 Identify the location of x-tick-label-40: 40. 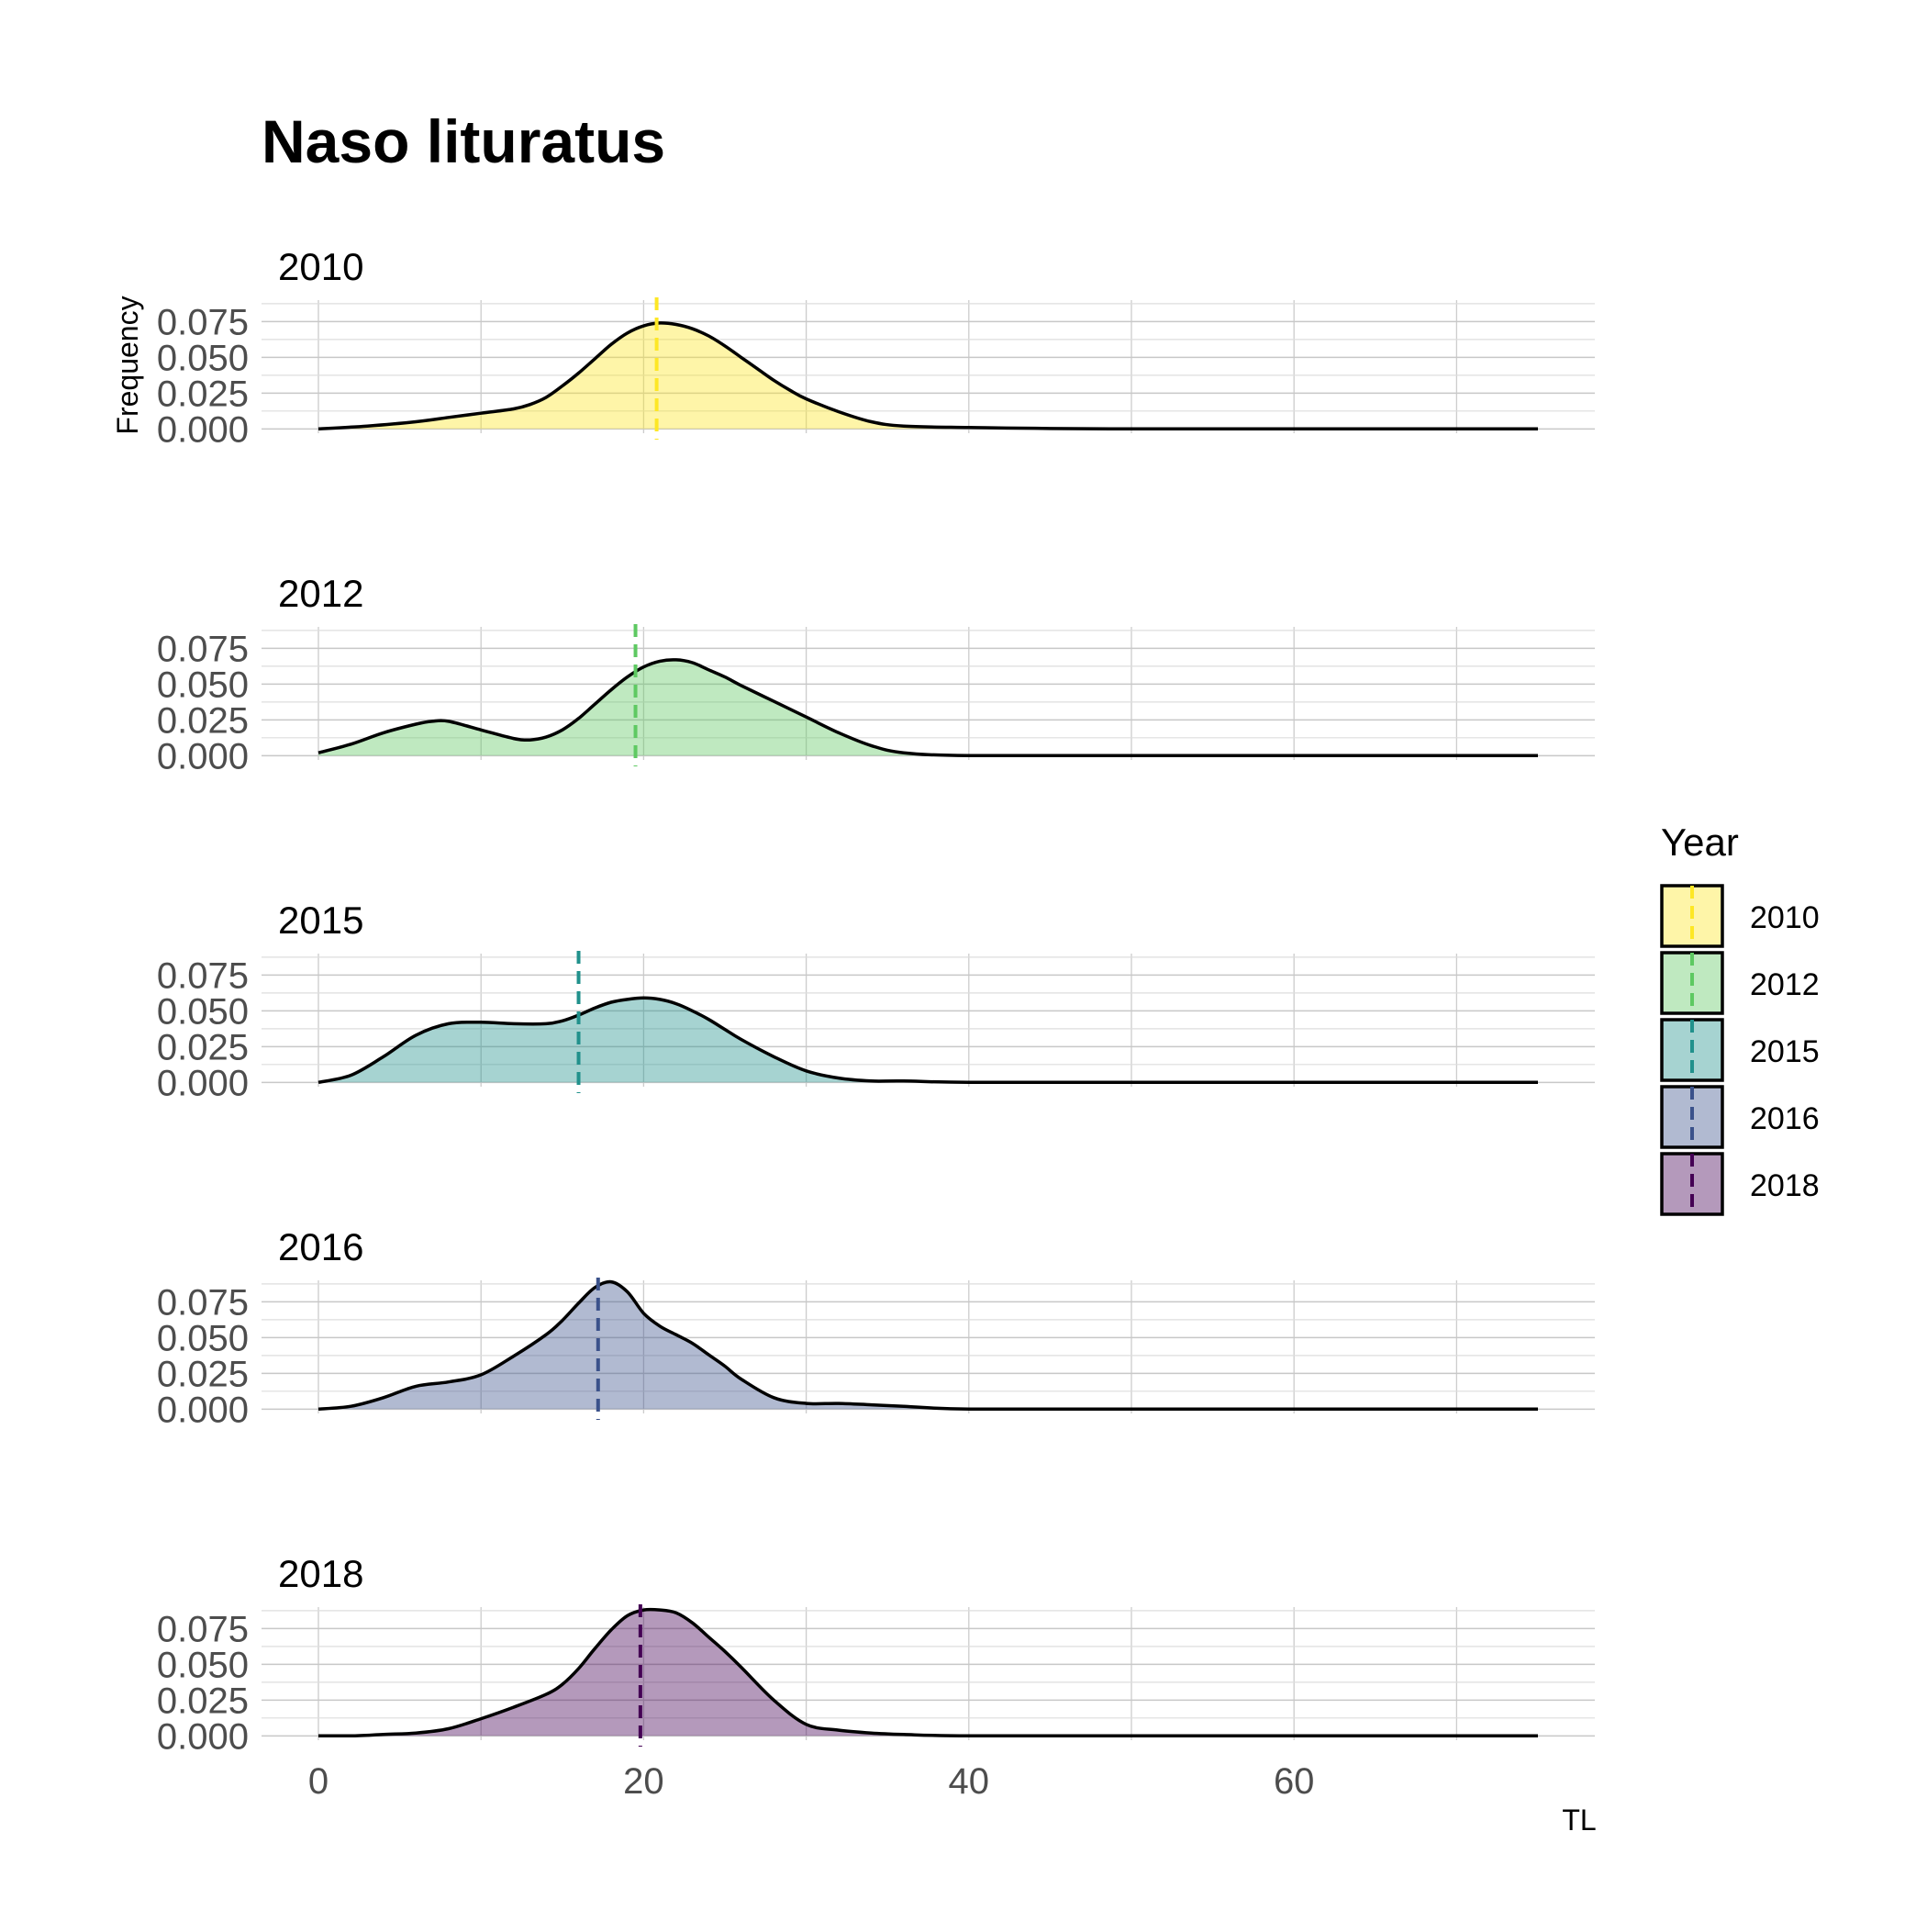
(970, 1781).